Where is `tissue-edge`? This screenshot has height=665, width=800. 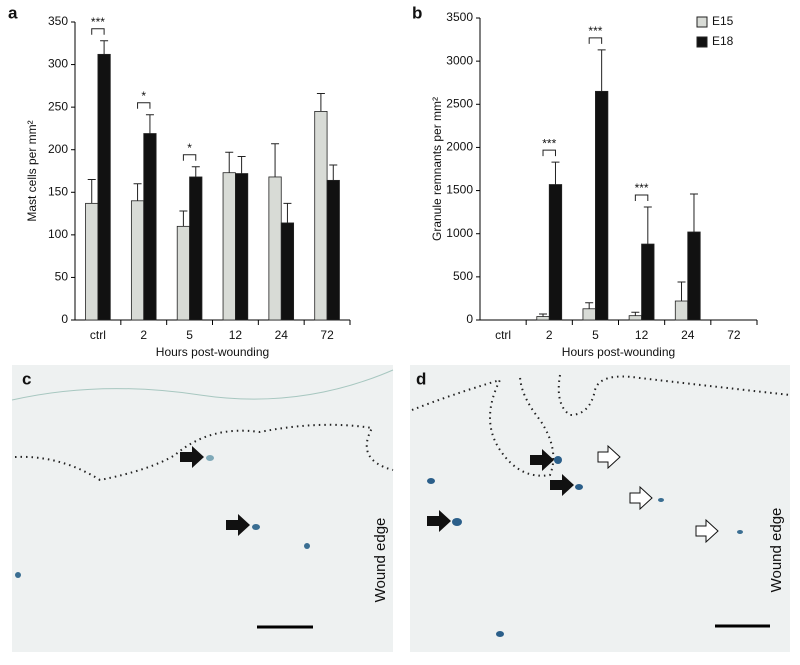 tissue-edge is located at coordinates (202, 385).